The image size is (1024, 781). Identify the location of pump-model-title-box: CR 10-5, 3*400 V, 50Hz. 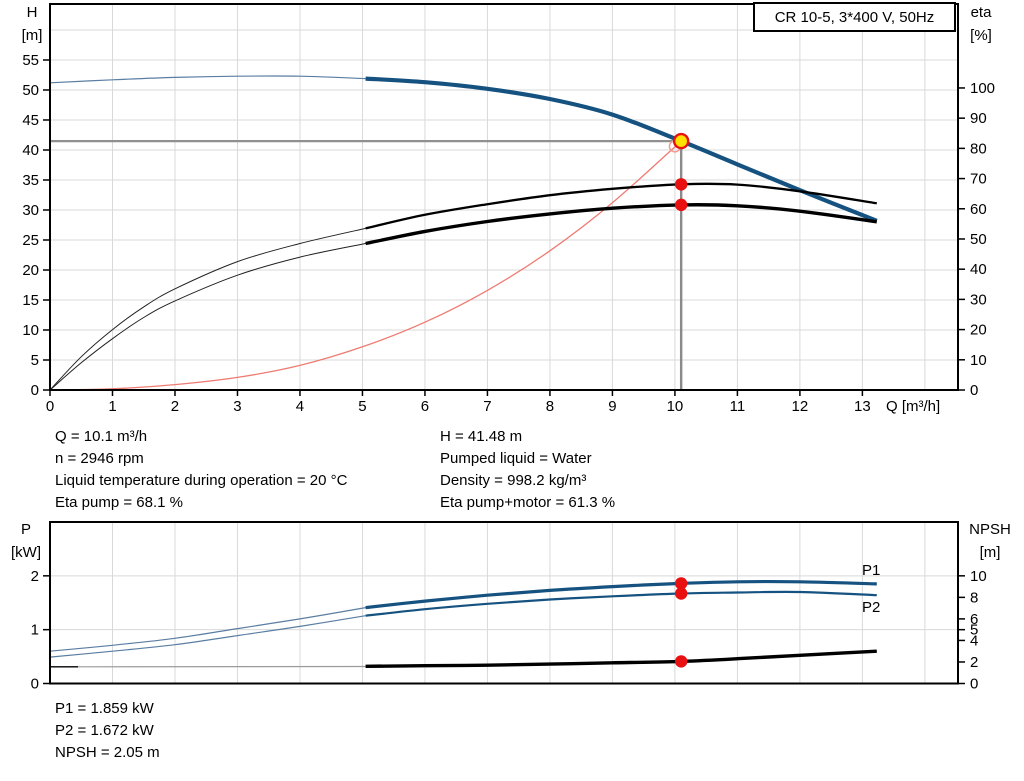
(854, 17).